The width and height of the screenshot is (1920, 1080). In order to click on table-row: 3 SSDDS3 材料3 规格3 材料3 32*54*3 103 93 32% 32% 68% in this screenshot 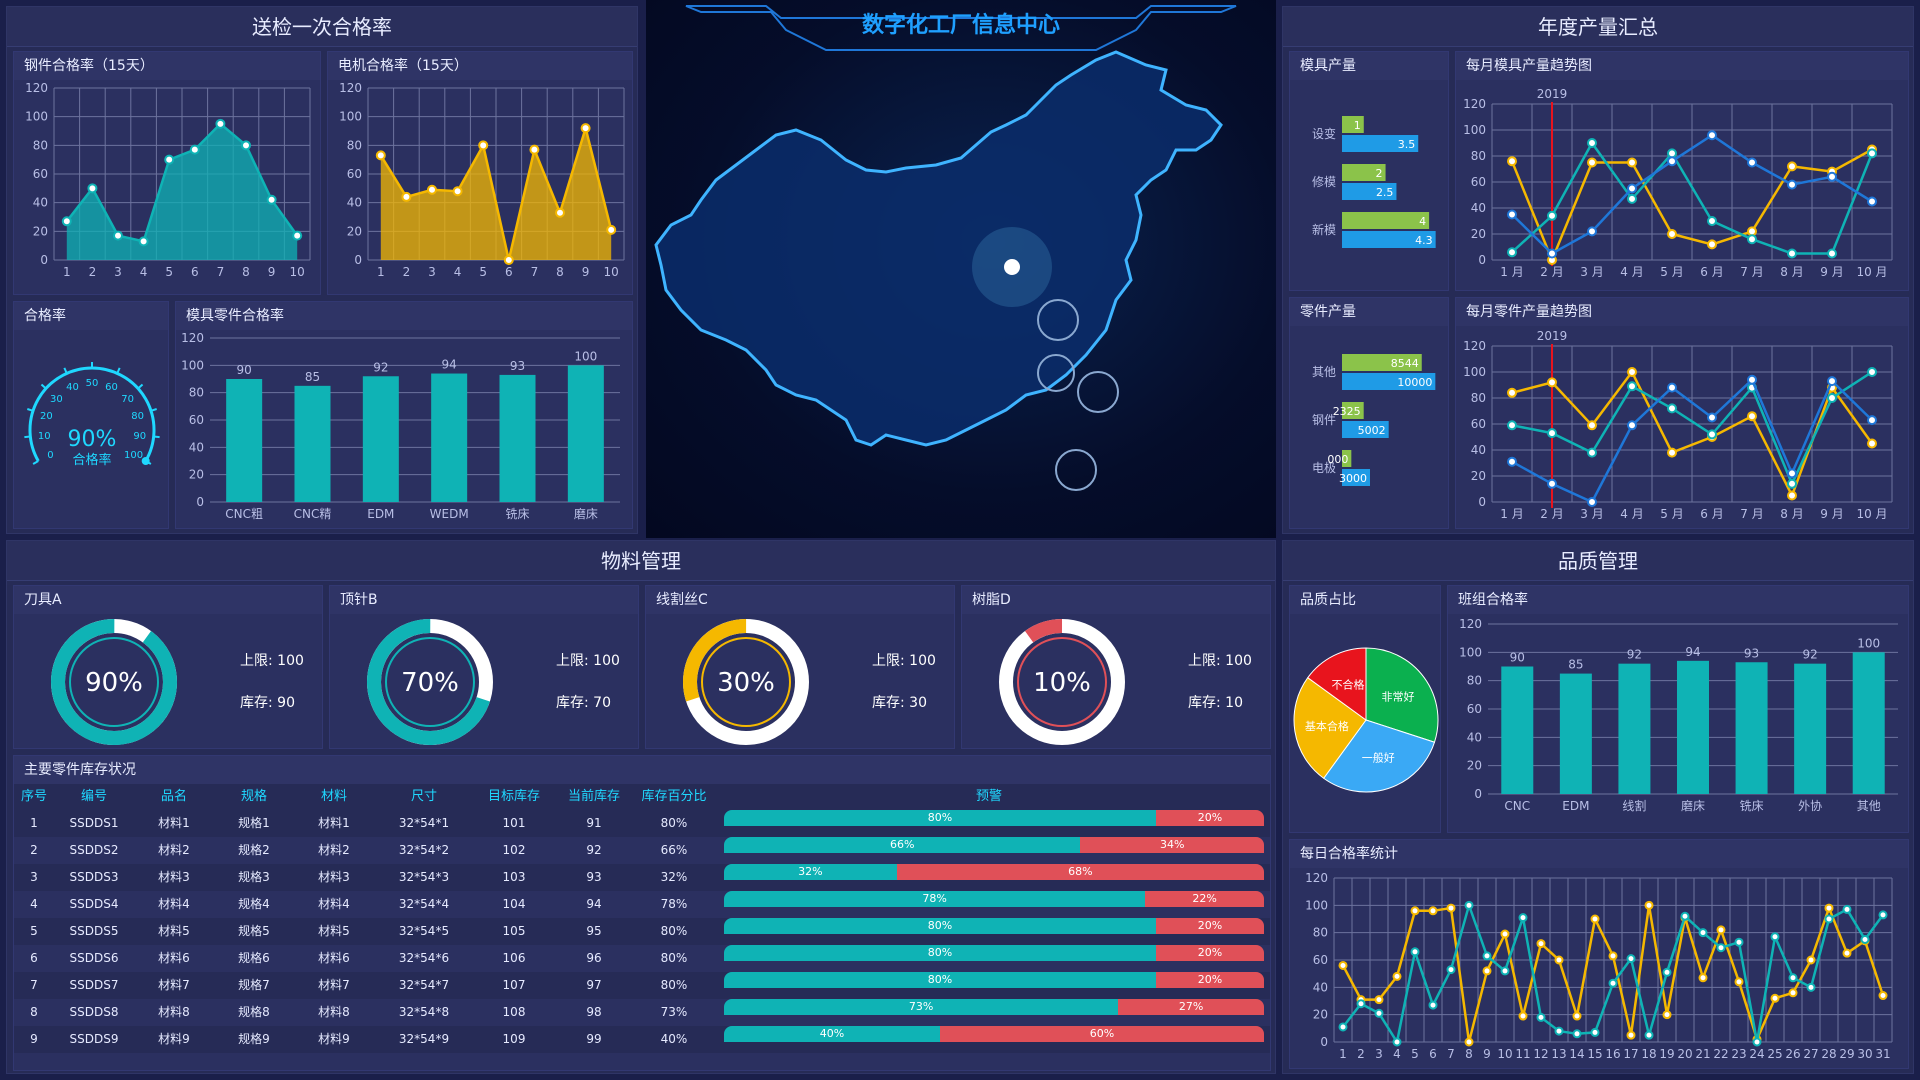, I will do `click(642, 877)`.